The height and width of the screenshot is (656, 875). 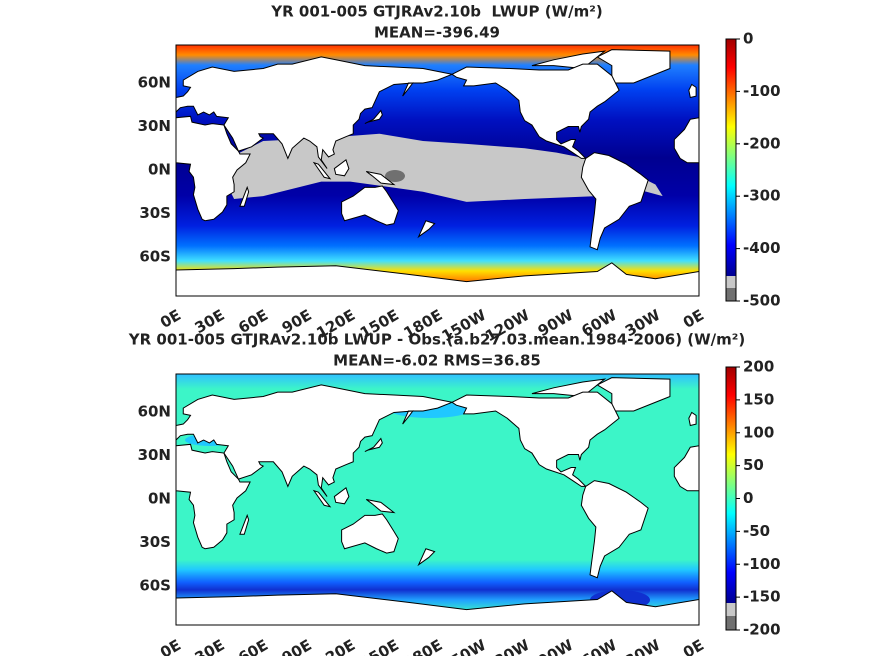 I want to click on colorbar-tick-label: 200, so click(x=758, y=367).